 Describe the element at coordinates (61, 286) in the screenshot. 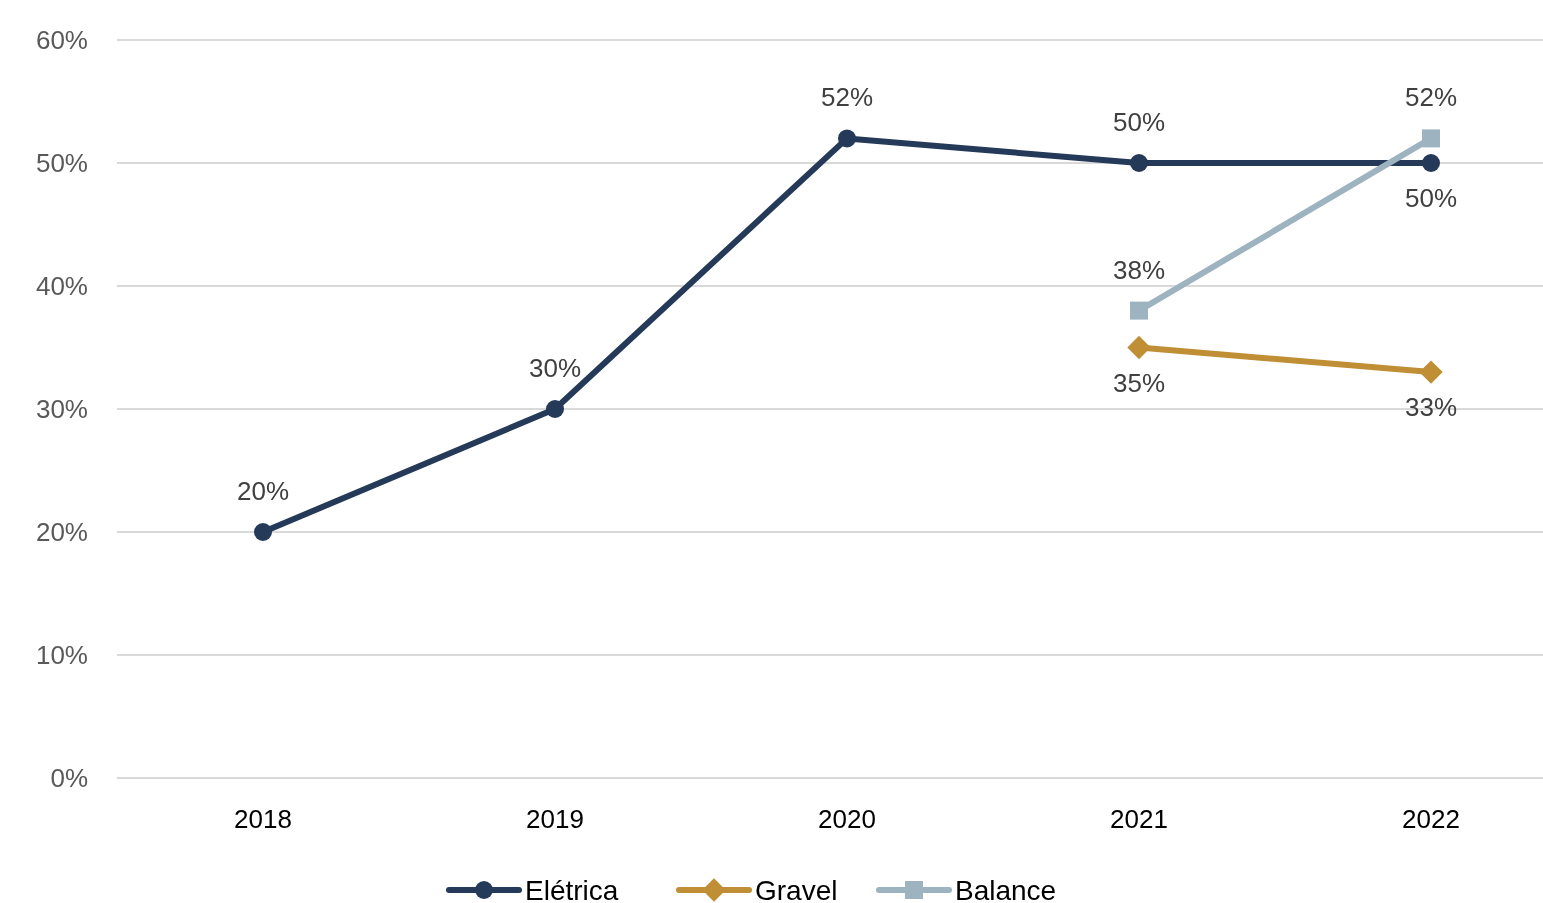

I see `y-tick-label: 40%` at that location.